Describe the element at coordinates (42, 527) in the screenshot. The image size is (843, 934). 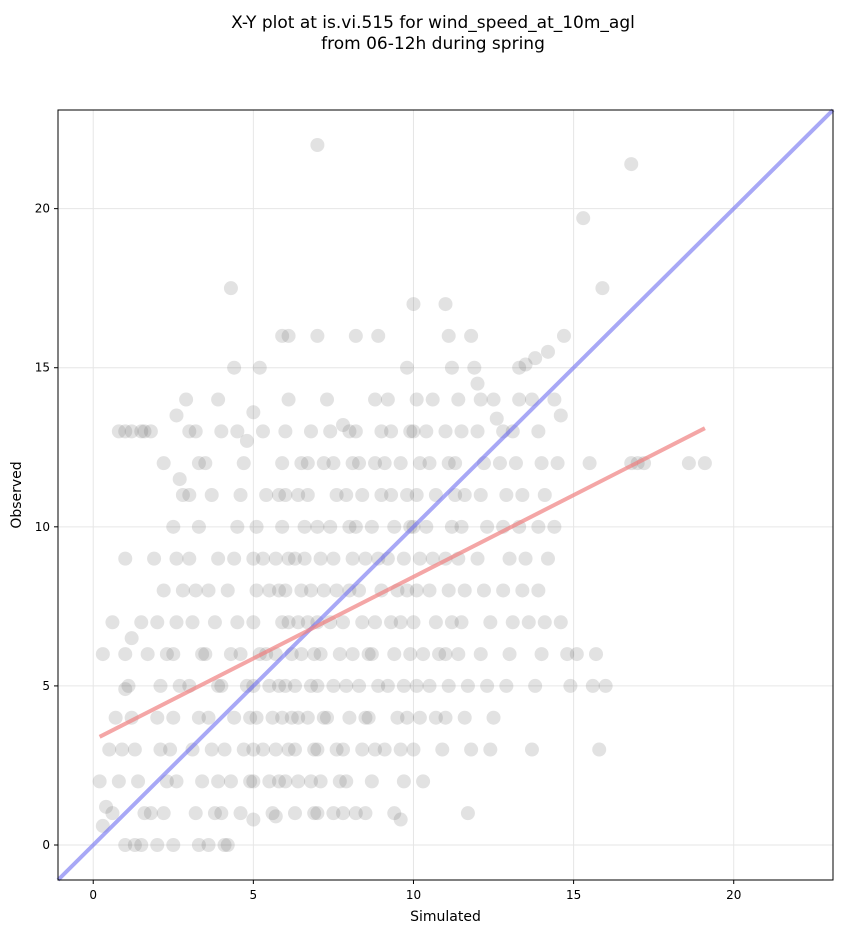
I see `y-tick-label: 10` at that location.